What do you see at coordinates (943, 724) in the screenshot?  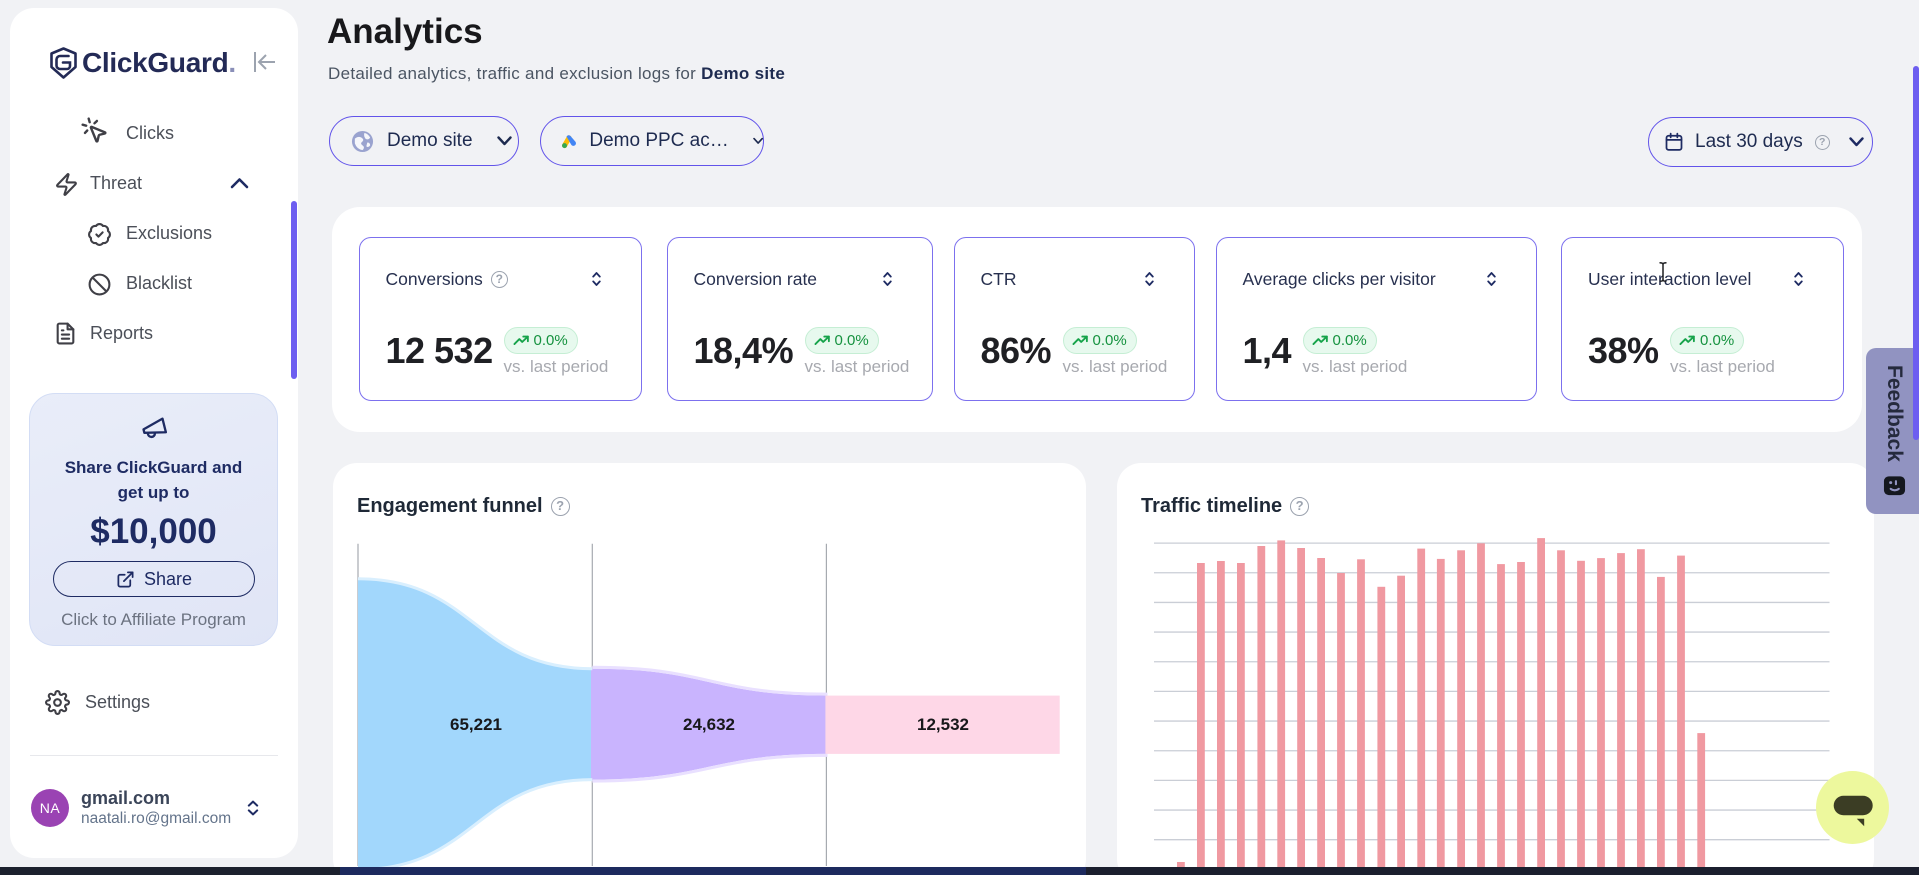 I see `svg-text: 12,532` at bounding box center [943, 724].